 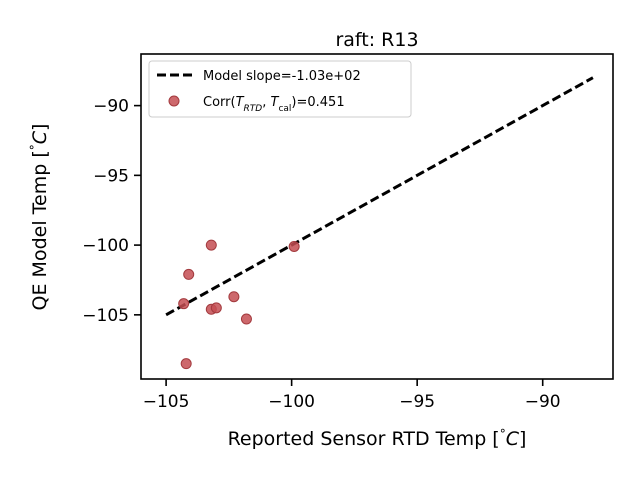 What do you see at coordinates (39, 217) in the screenshot?
I see `y-axis-label: QE Model Temp [°C]` at bounding box center [39, 217].